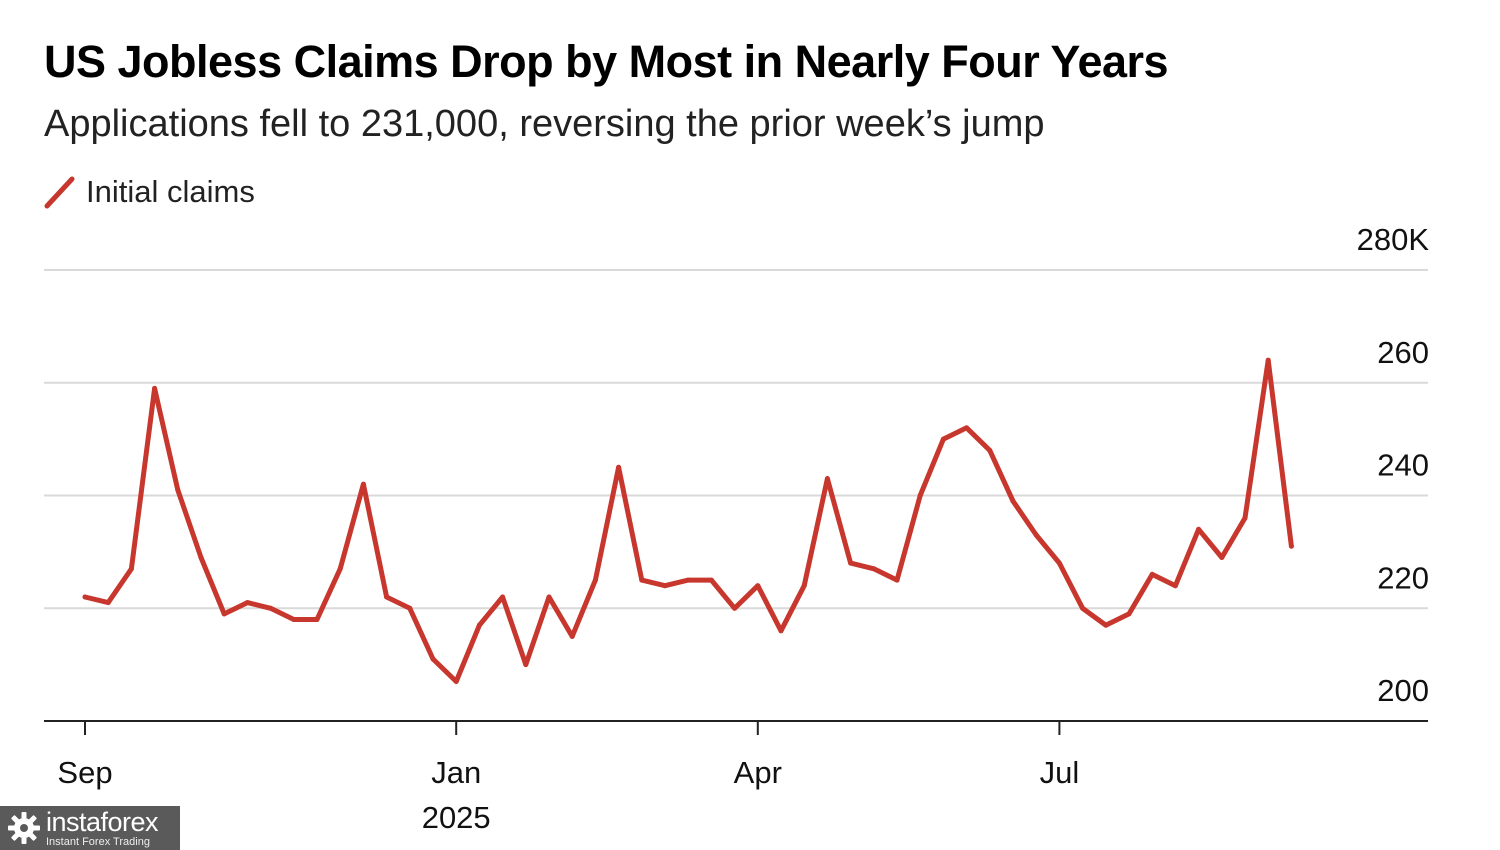 The image size is (1500, 850). I want to click on legend: Initial claims, so click(149, 192).